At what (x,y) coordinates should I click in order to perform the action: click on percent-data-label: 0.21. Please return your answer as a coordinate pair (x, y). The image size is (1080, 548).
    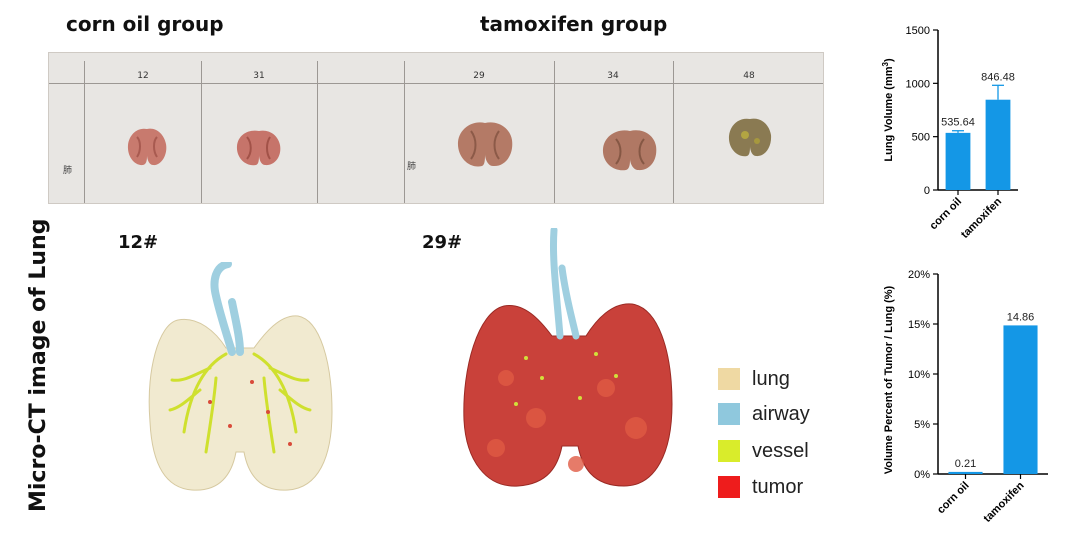
    Looking at the image, I should click on (965, 464).